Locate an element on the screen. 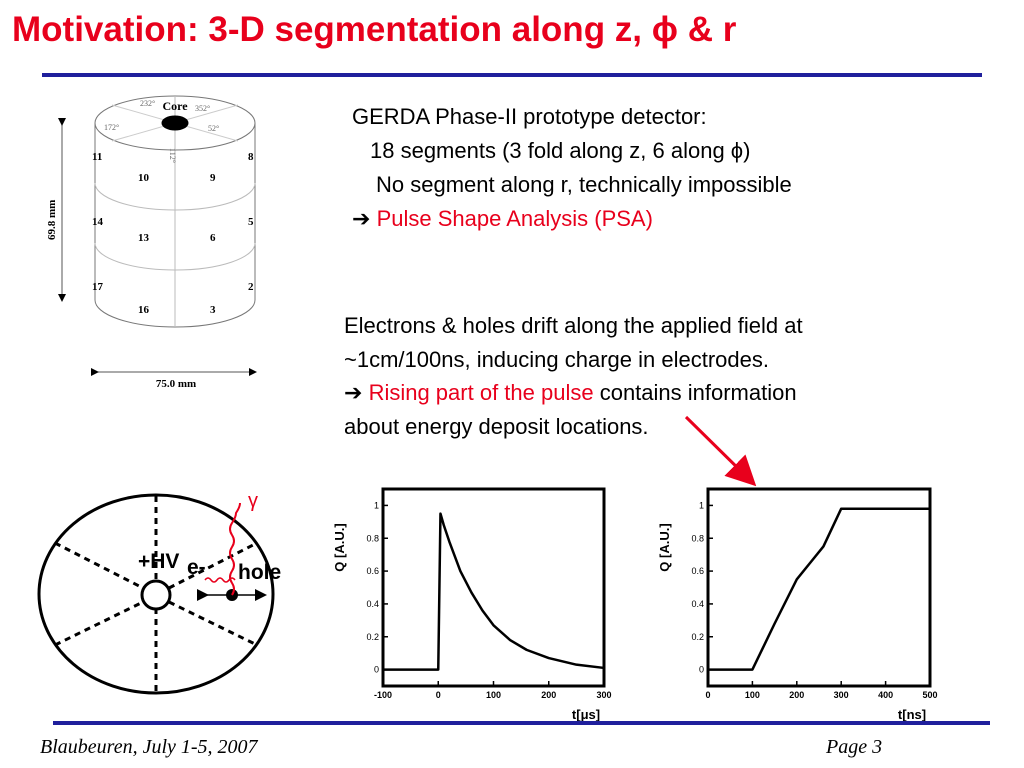 The image size is (1024, 768). angle-label: 52° is located at coordinates (213, 128).